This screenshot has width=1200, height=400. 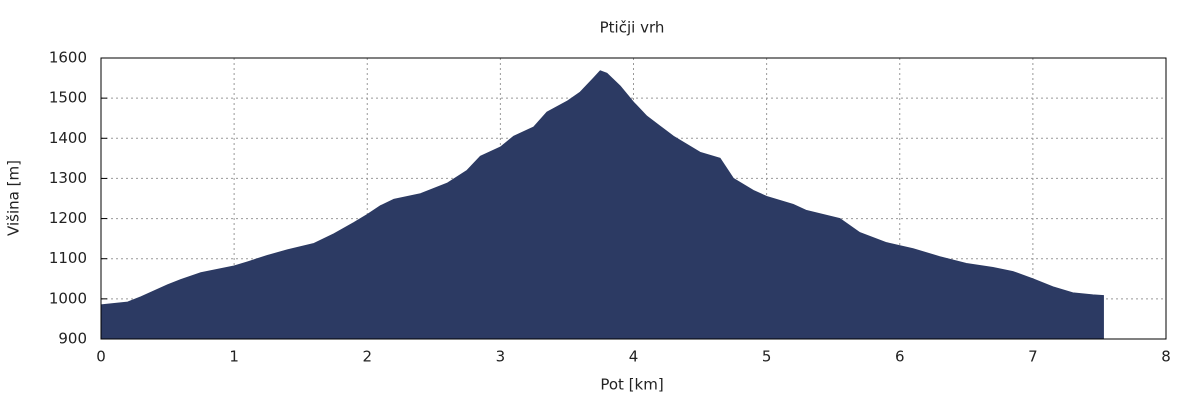 What do you see at coordinates (767, 357) in the screenshot?
I see `x-tick-label: 5` at bounding box center [767, 357].